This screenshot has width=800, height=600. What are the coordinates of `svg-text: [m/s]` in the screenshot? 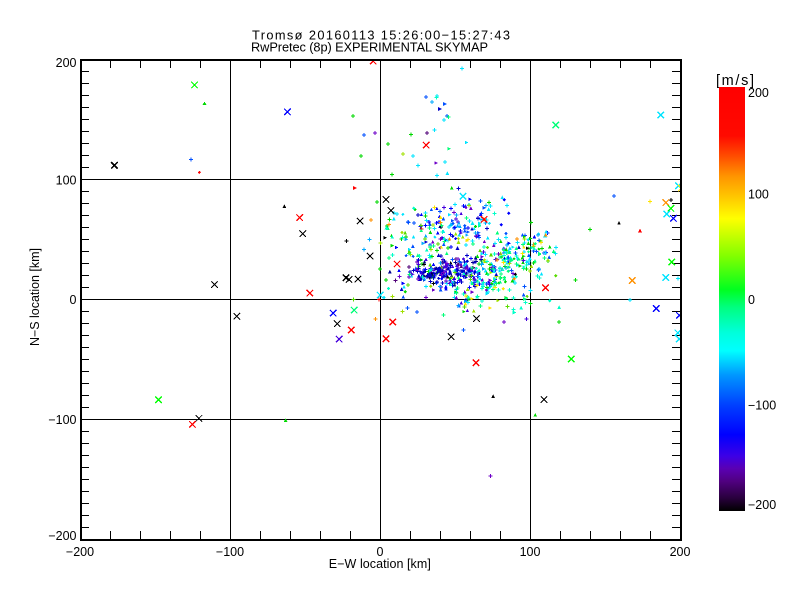 It's located at (735, 81).